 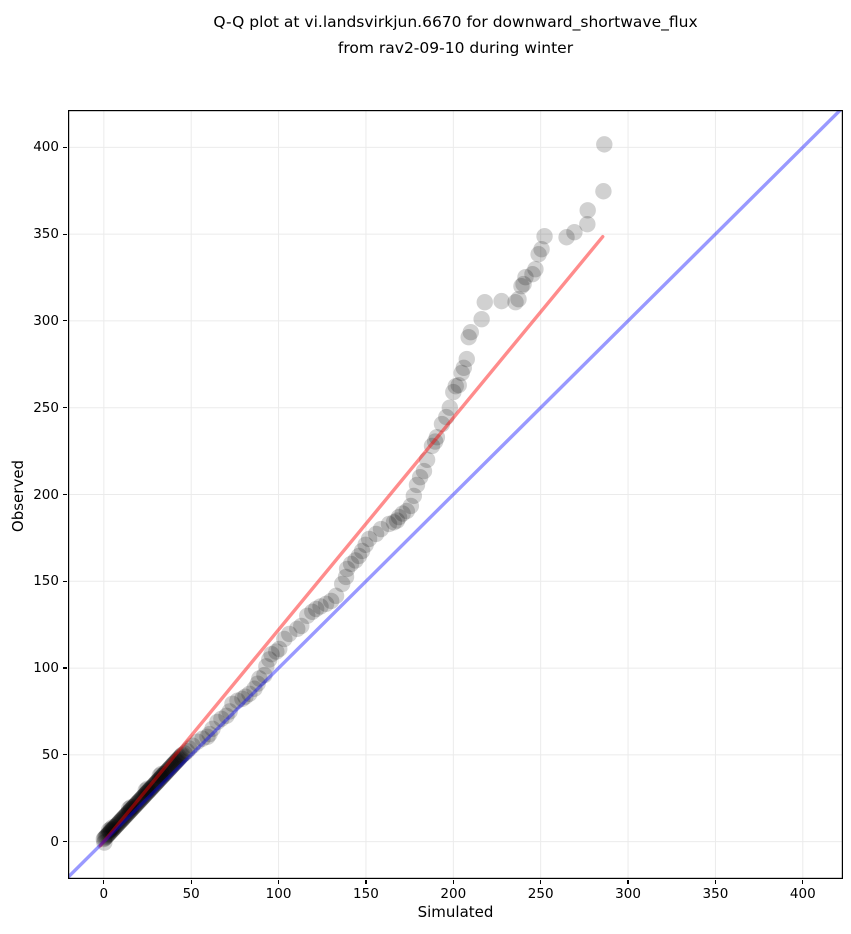 What do you see at coordinates (191, 894) in the screenshot?
I see `x-tick-label: 50` at bounding box center [191, 894].